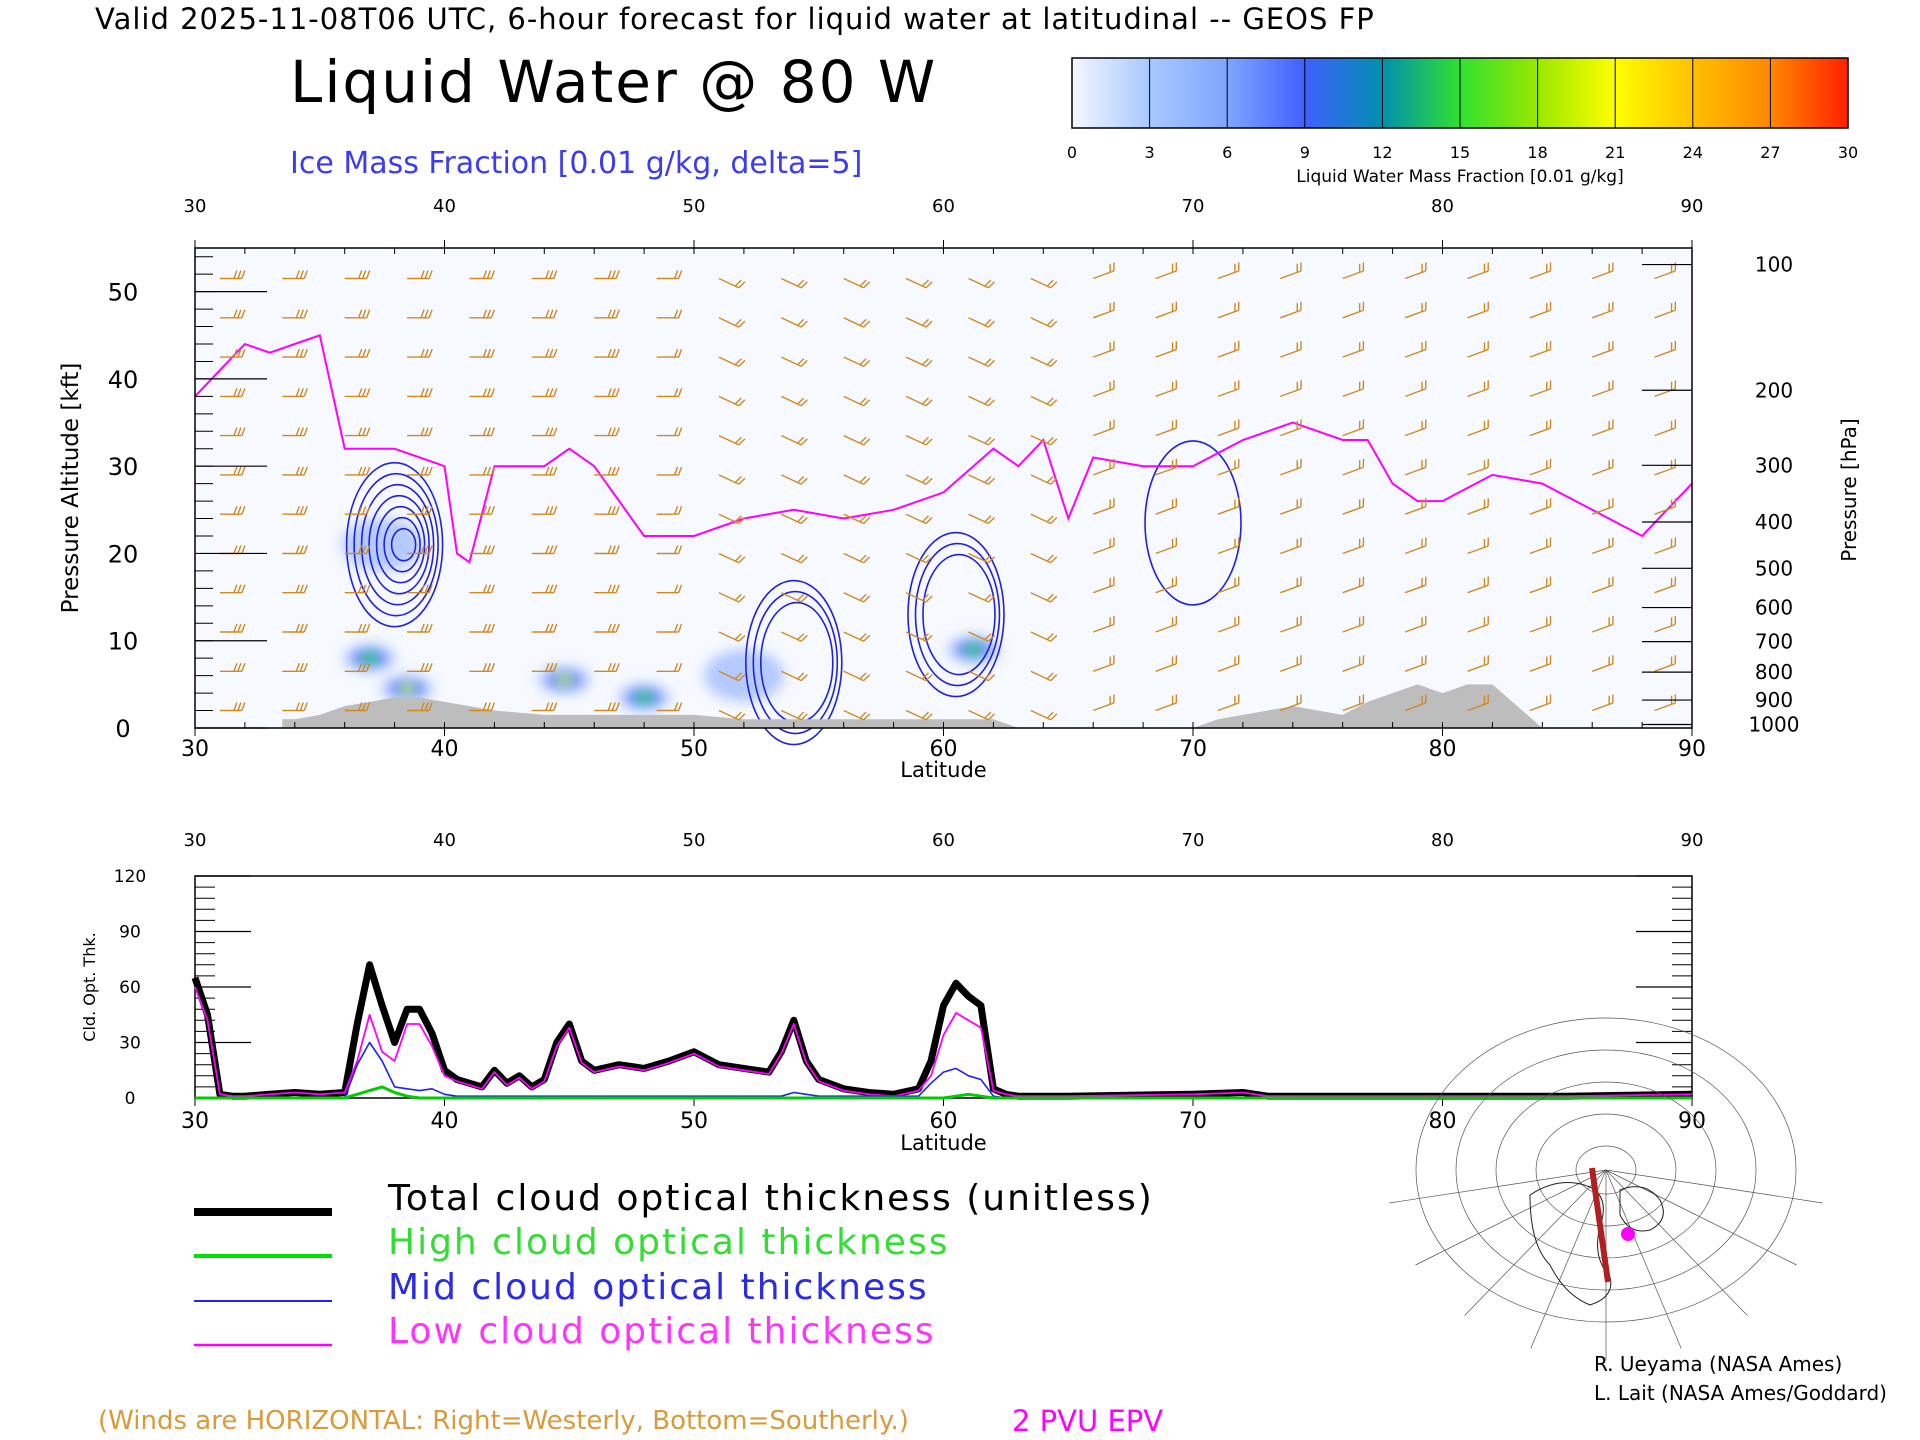 The height and width of the screenshot is (1440, 1920). Describe the element at coordinates (943, 987) in the screenshot. I see `plot-frame` at that location.